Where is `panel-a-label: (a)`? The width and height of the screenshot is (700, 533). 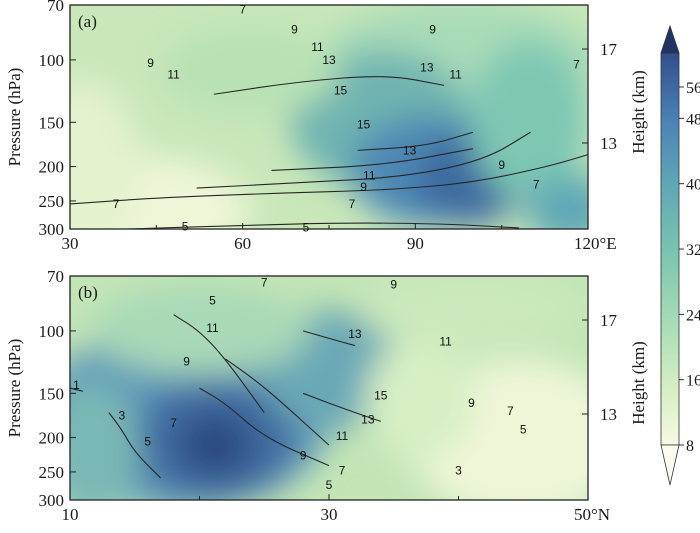 panel-a-label: (a) is located at coordinates (87, 21).